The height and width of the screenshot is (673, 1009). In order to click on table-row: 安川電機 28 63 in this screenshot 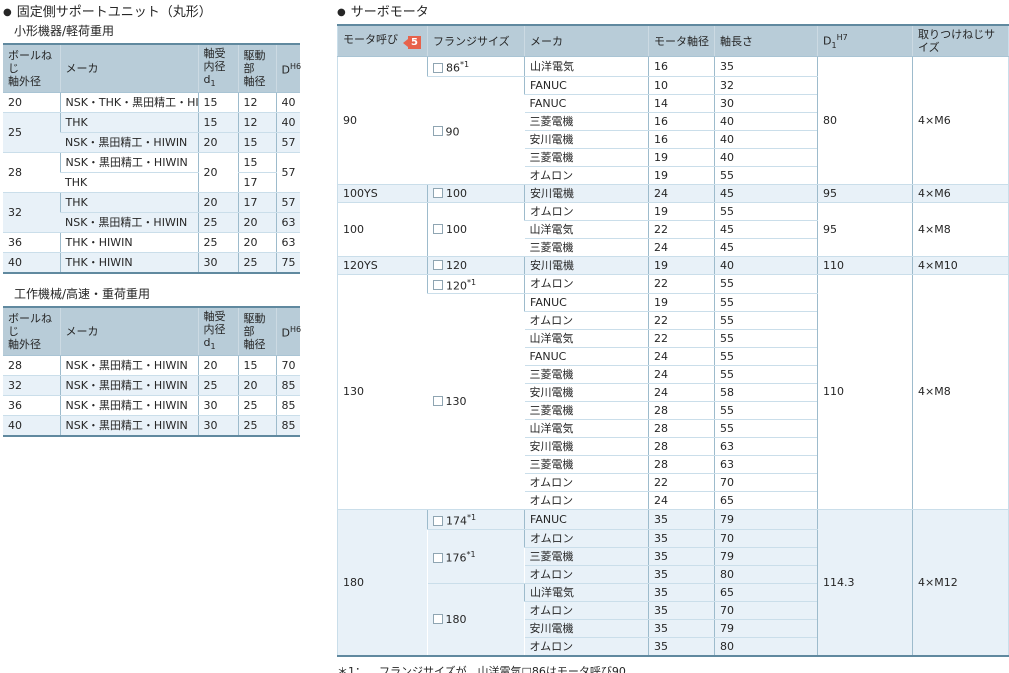, I will do `click(673, 447)`.